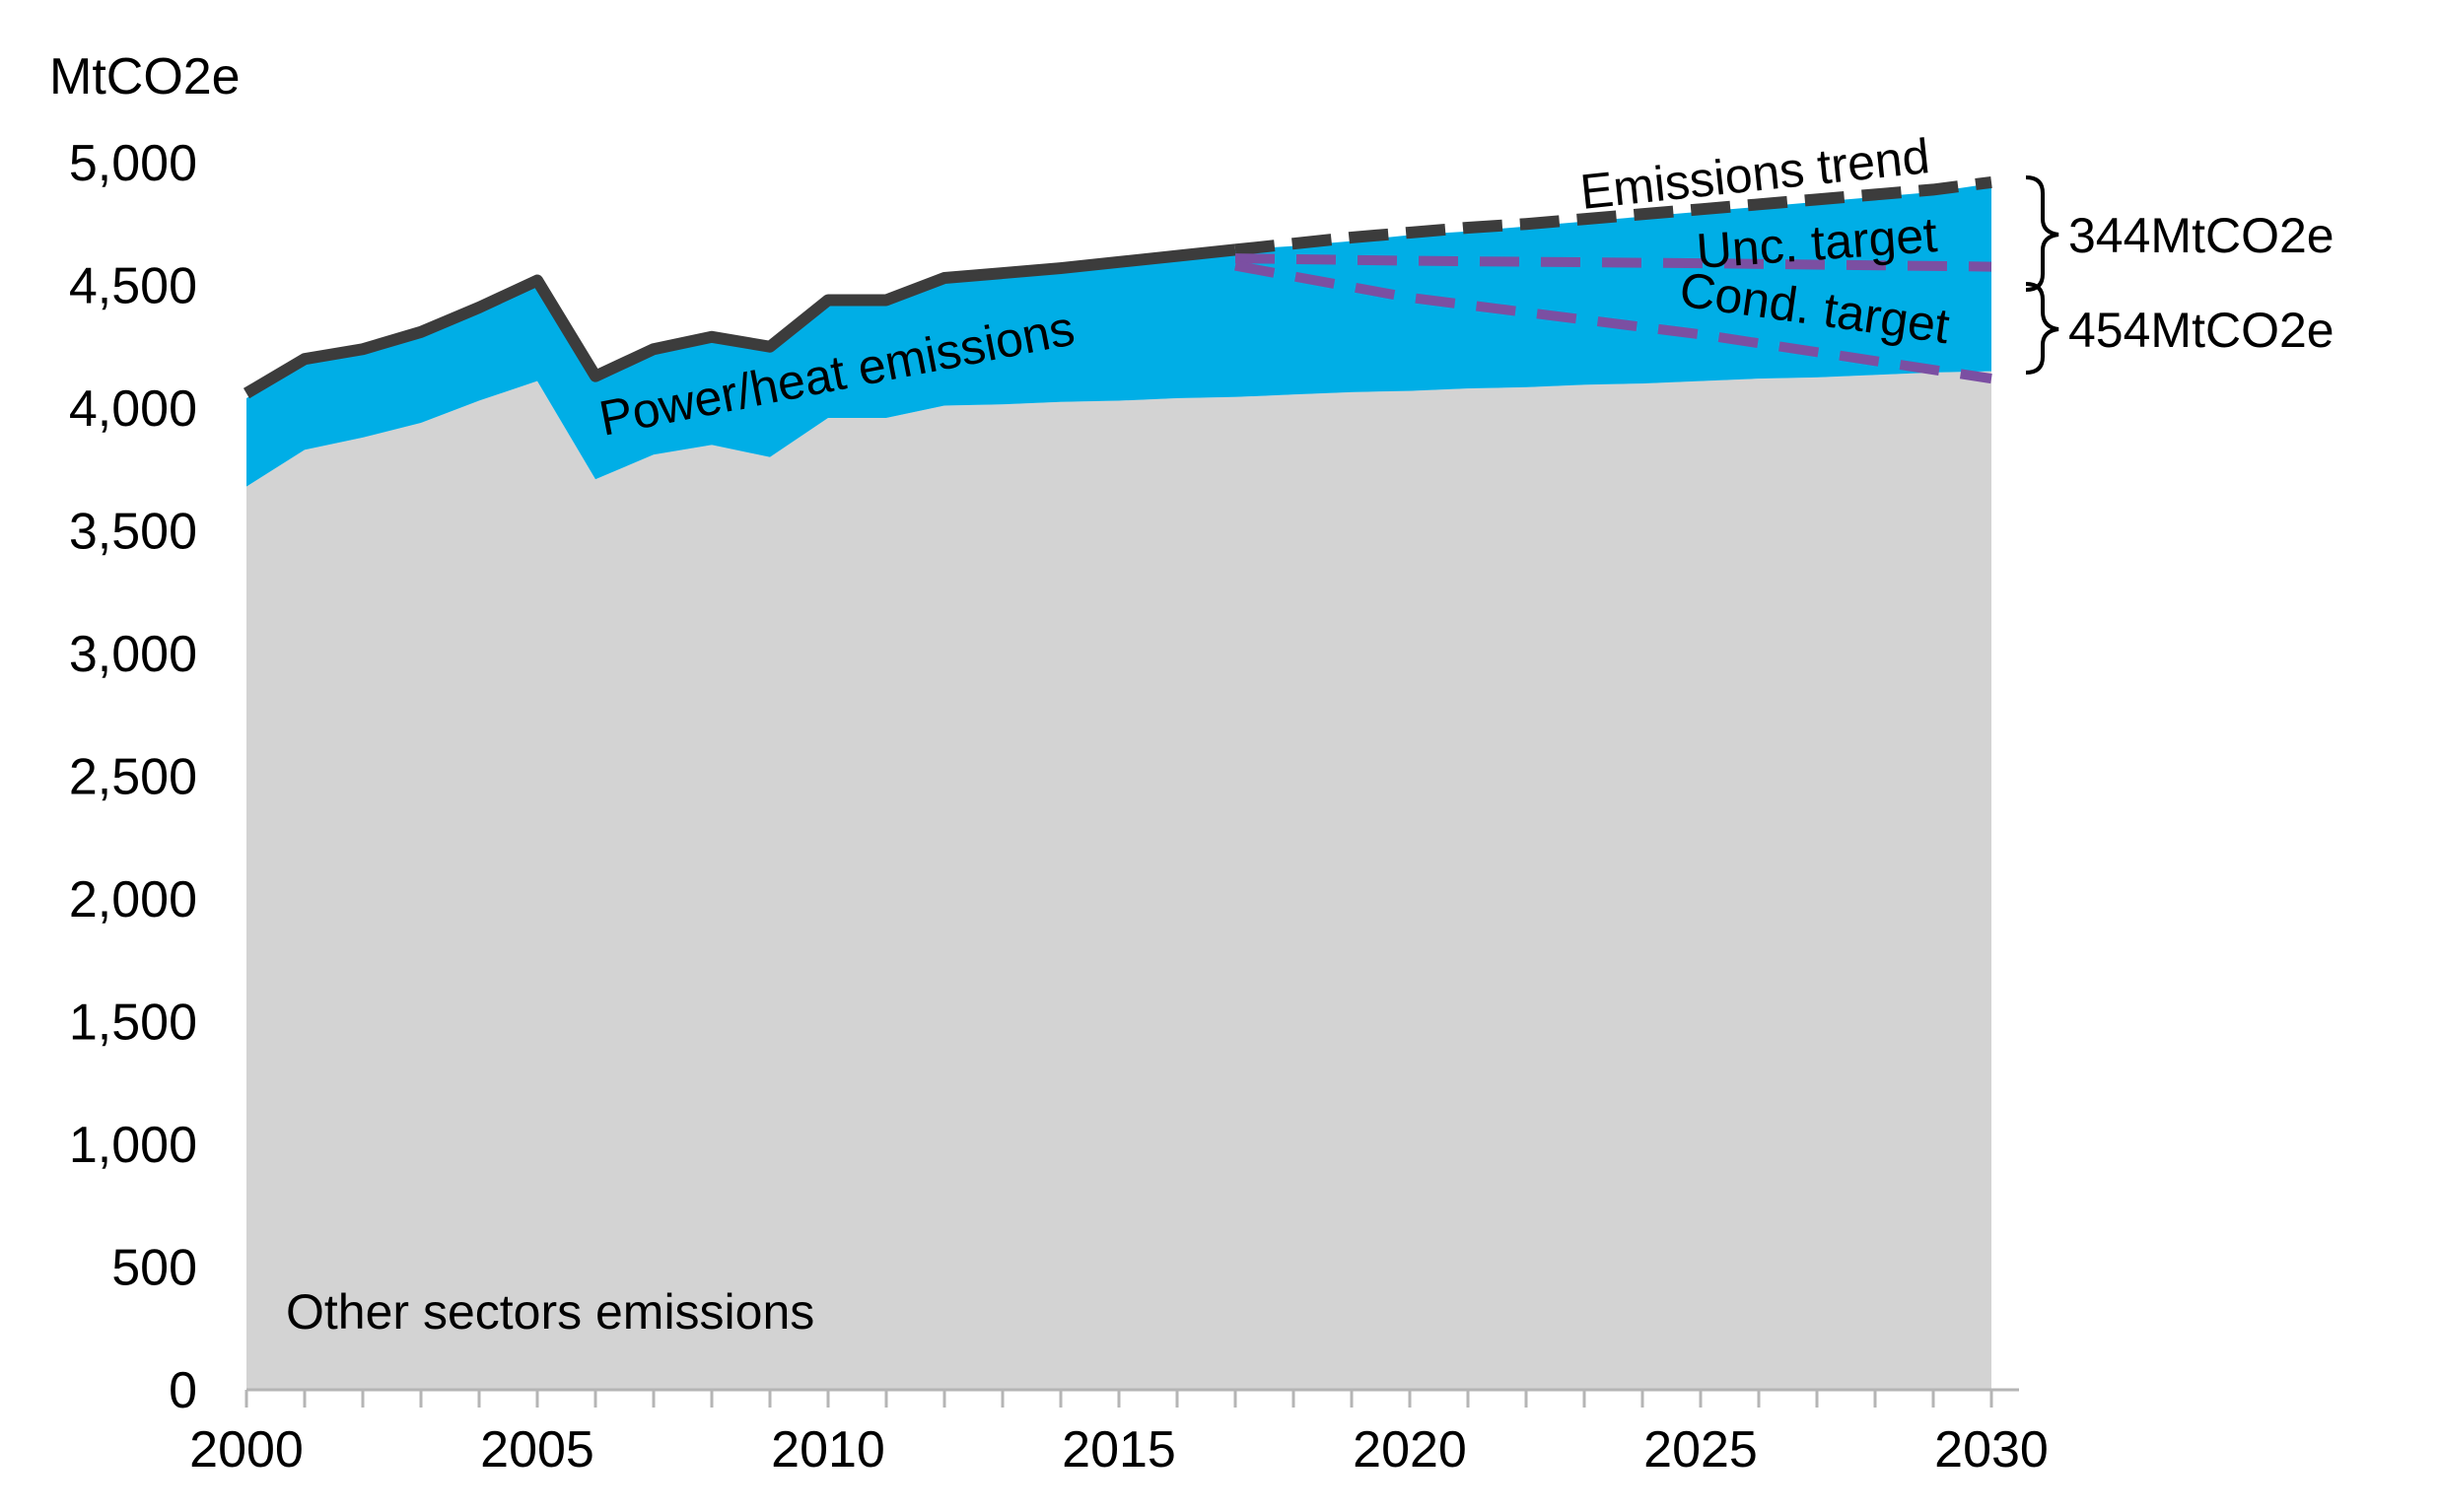  What do you see at coordinates (2201, 235) in the screenshot?
I see `label-gap-unconditional: 344MtCO2e` at bounding box center [2201, 235].